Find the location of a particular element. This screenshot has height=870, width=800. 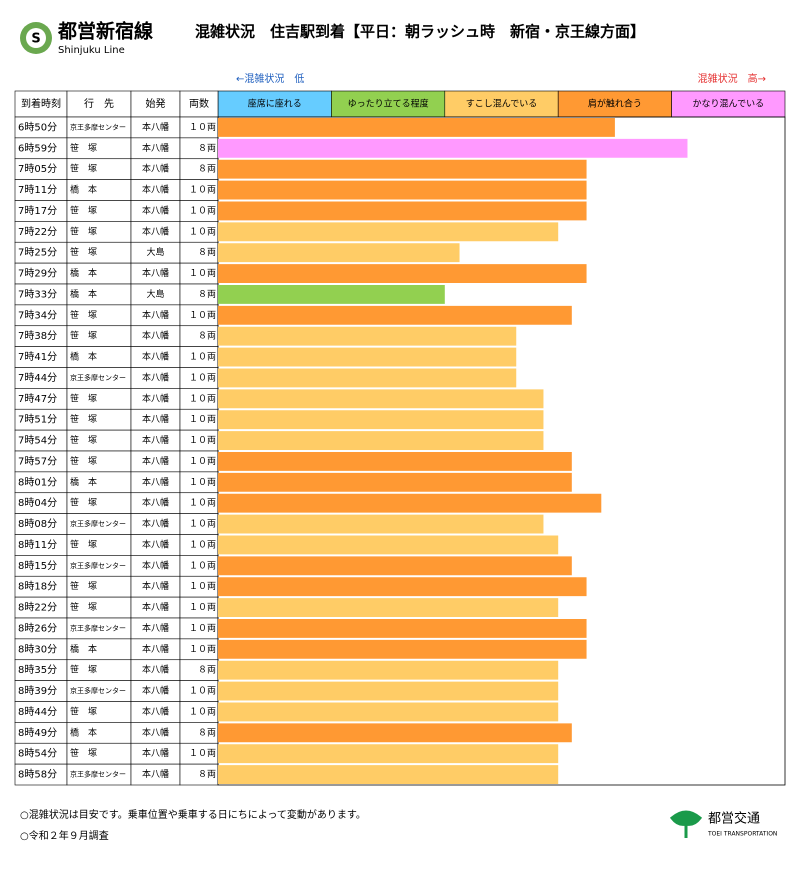

table-text: 7時51分 is located at coordinates (37, 420).